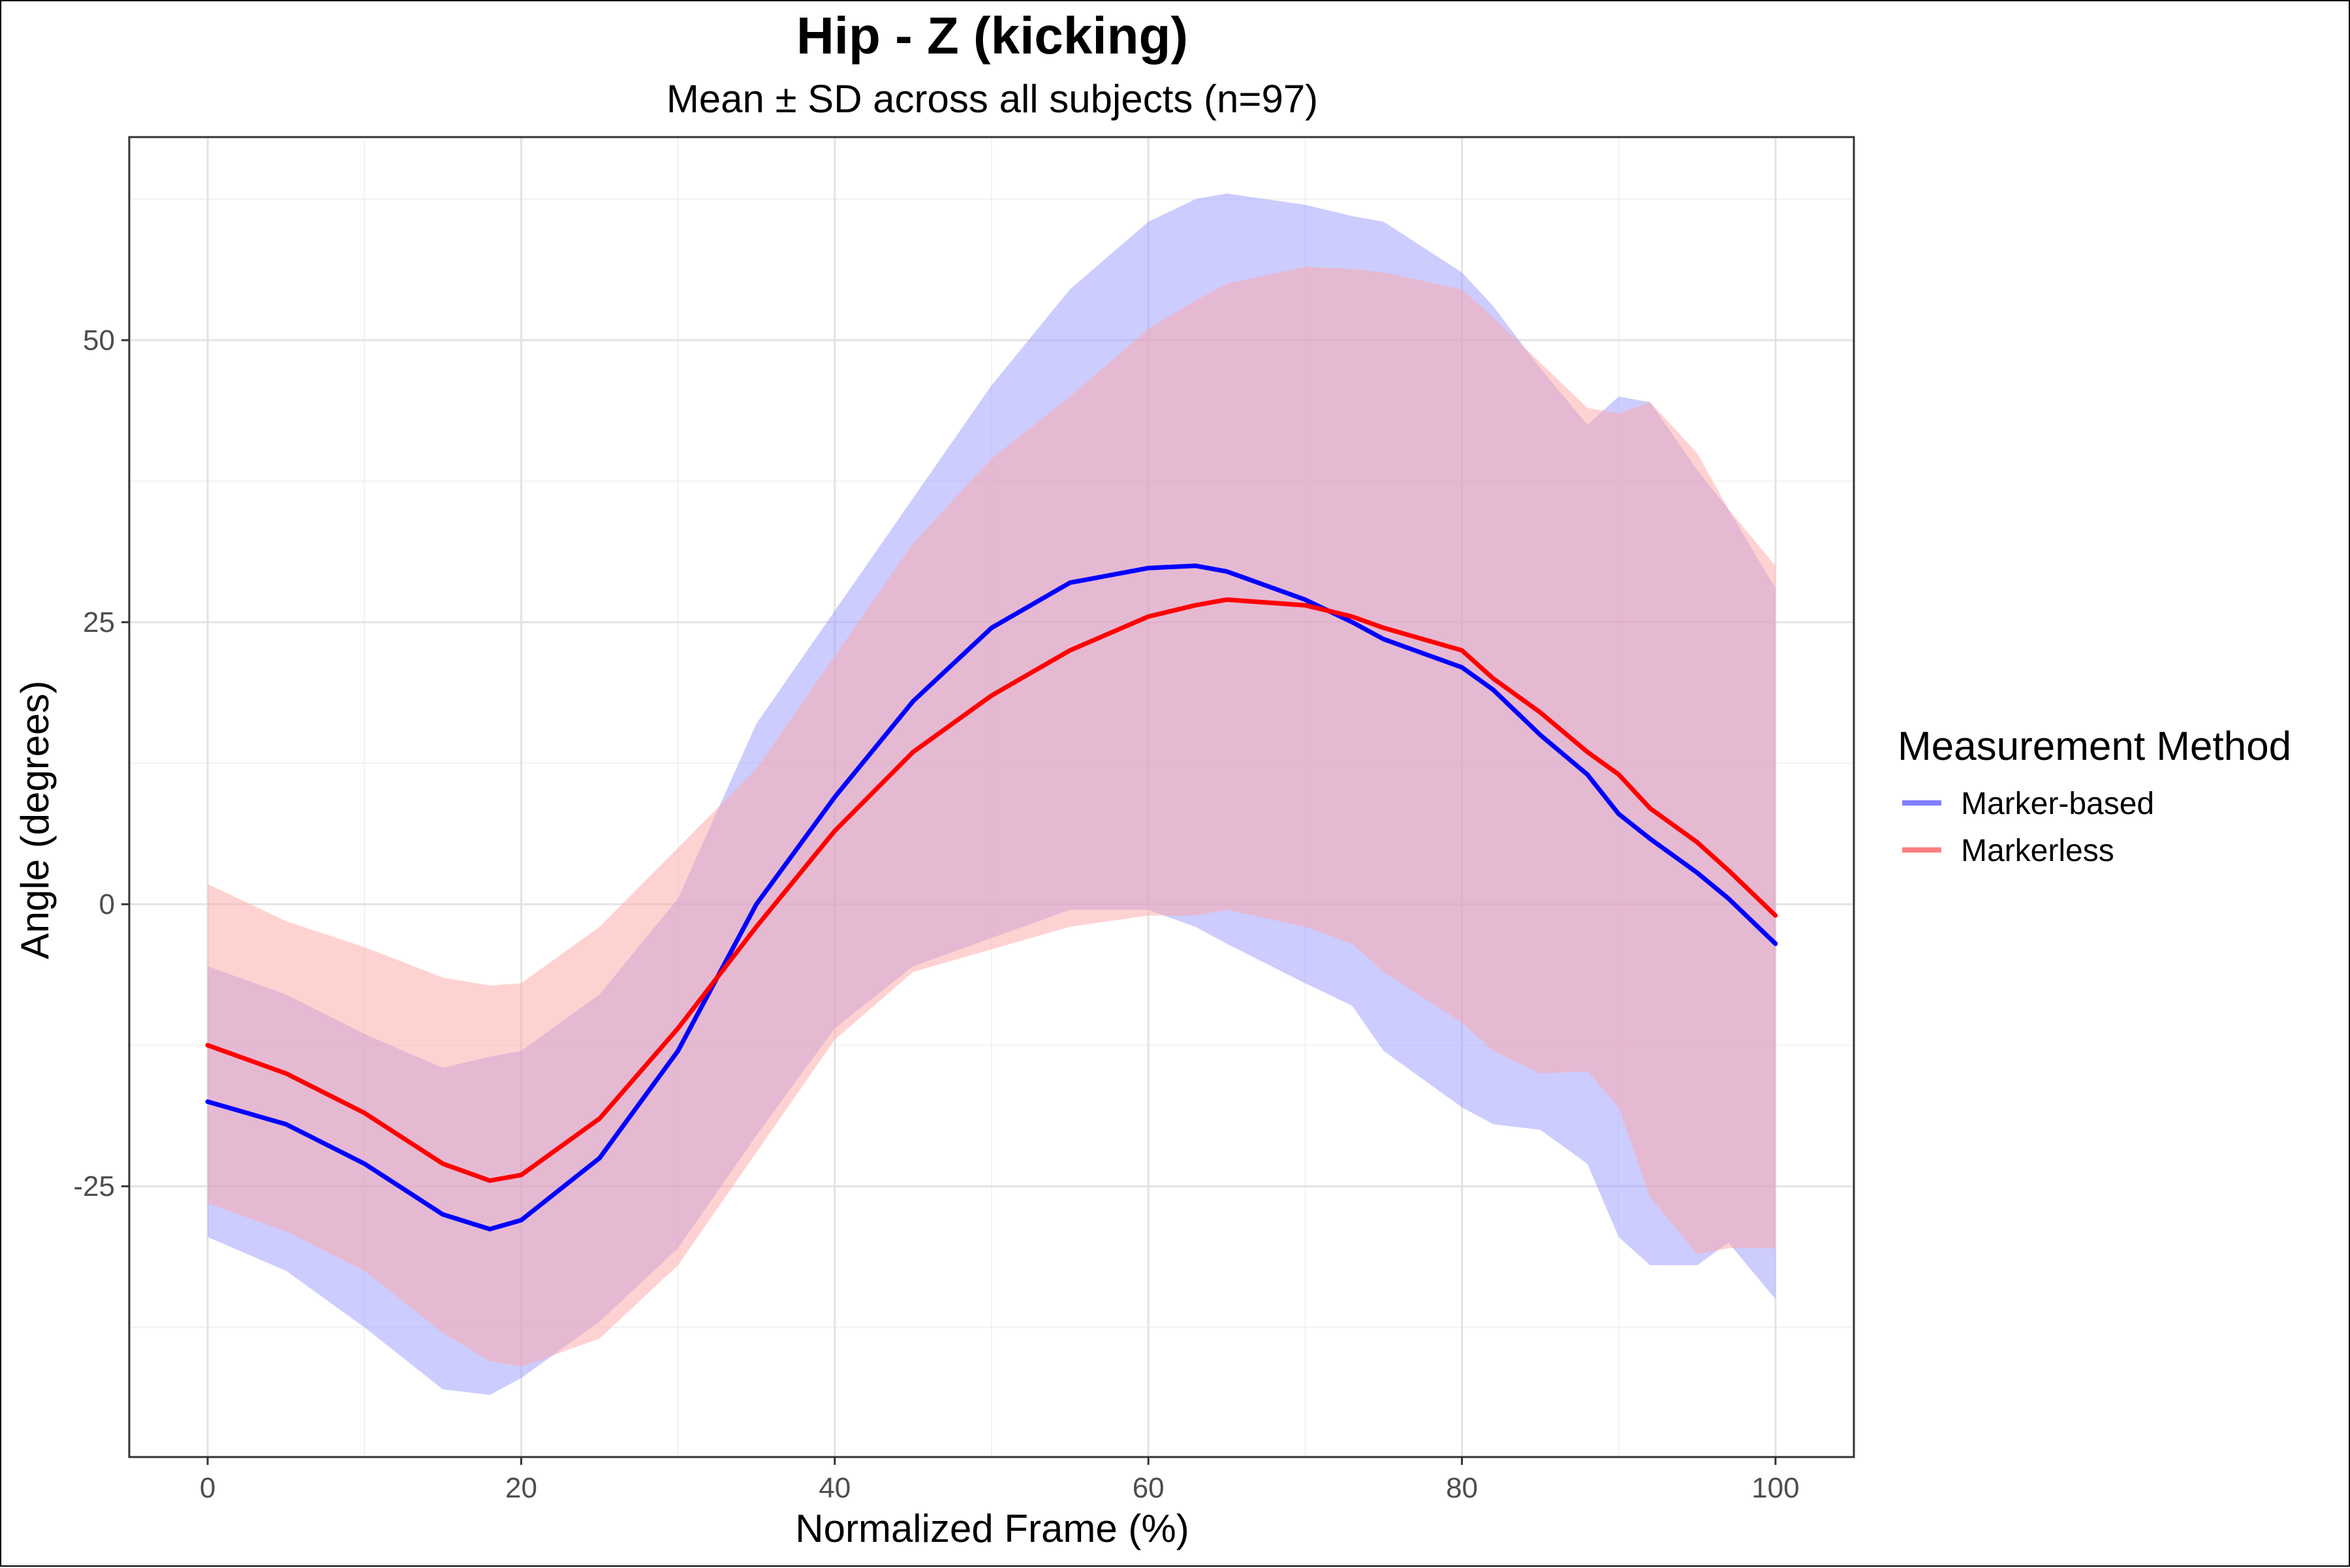 The image size is (2350, 1568). Describe the element at coordinates (992, 36) in the screenshot. I see `chart-title: Hip - Z (kicking)` at that location.